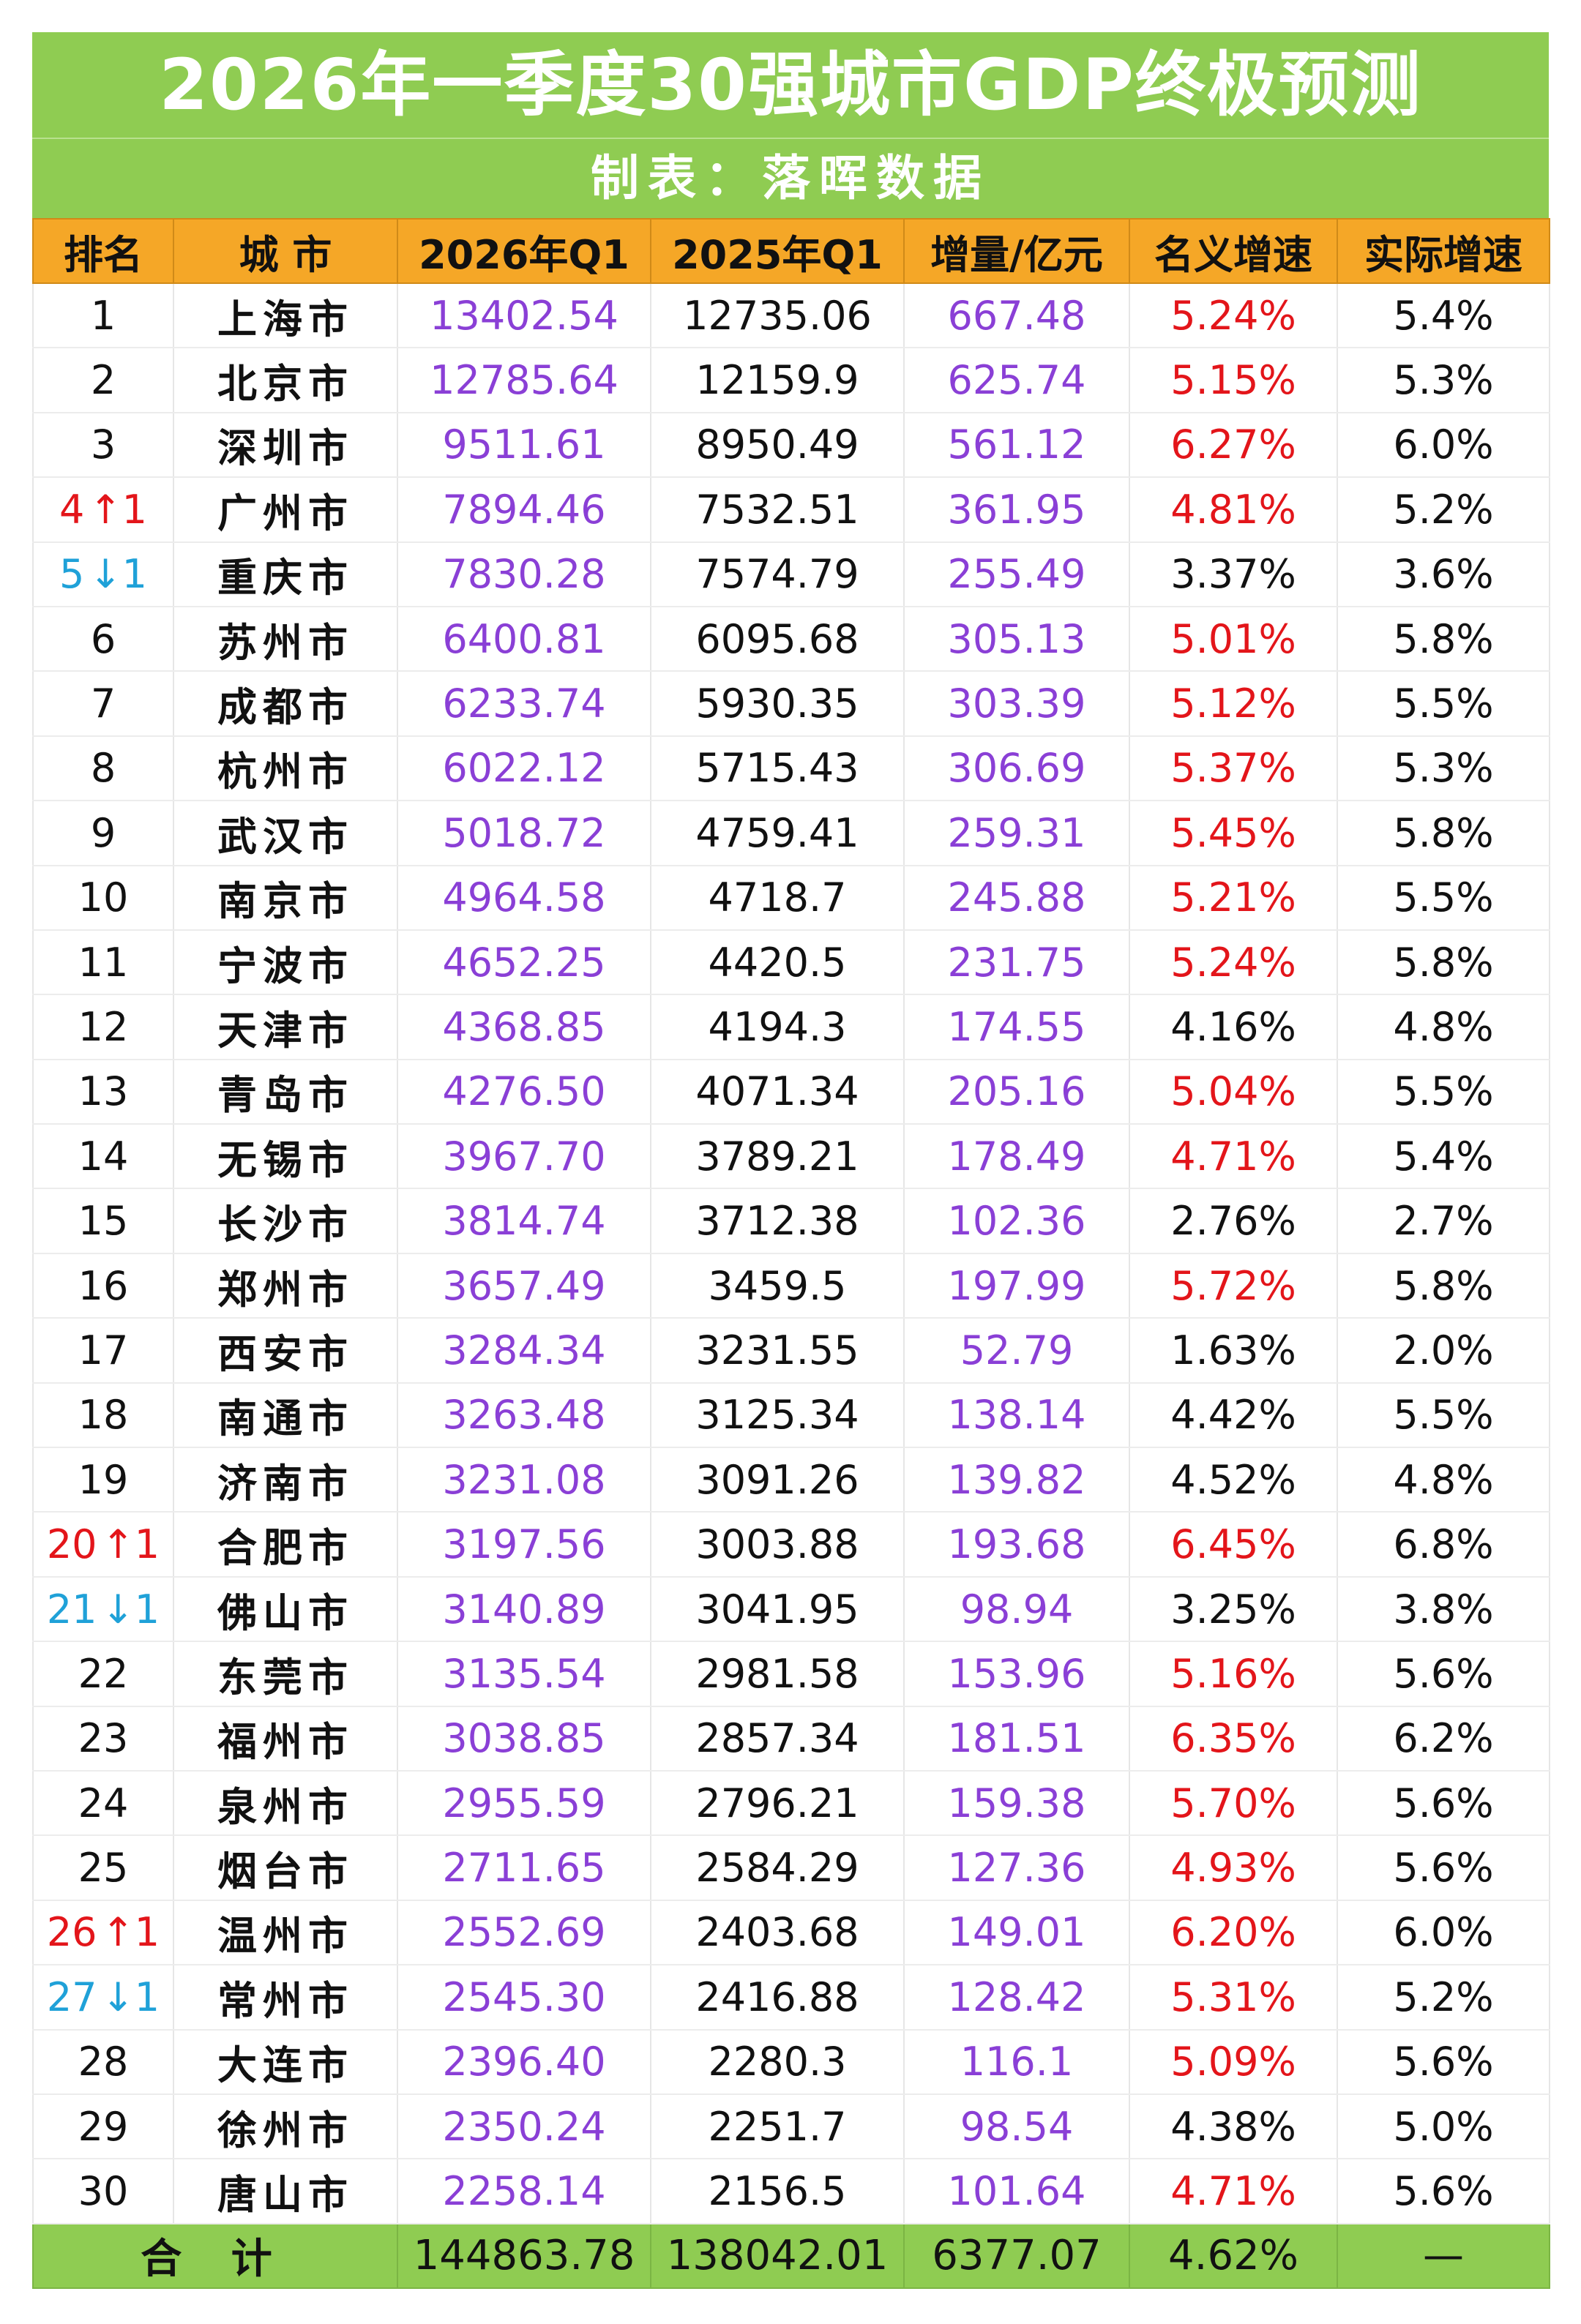 This screenshot has height=2324, width=1581. Describe the element at coordinates (778, 1933) in the screenshot. I see `q1-2025-cell: 2403.68` at that location.